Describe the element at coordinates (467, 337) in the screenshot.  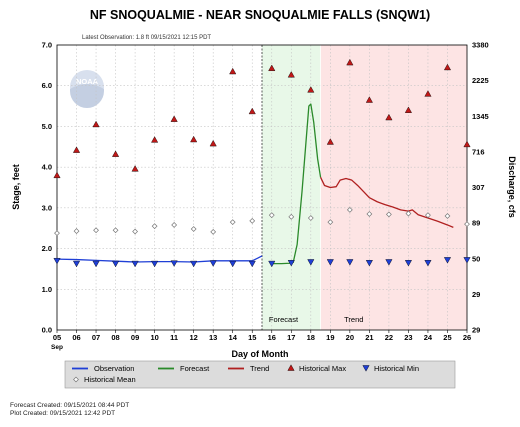
I see `x-tick-label: 26` at that location.